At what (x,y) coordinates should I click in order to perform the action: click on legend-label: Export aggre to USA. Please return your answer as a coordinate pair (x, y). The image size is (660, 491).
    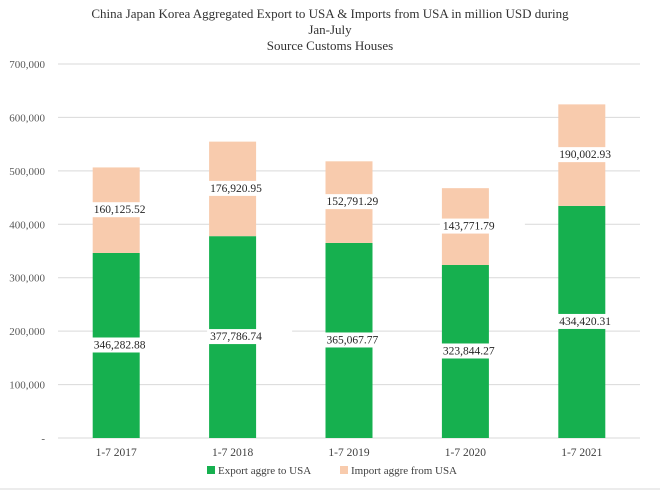
    Looking at the image, I should click on (264, 471).